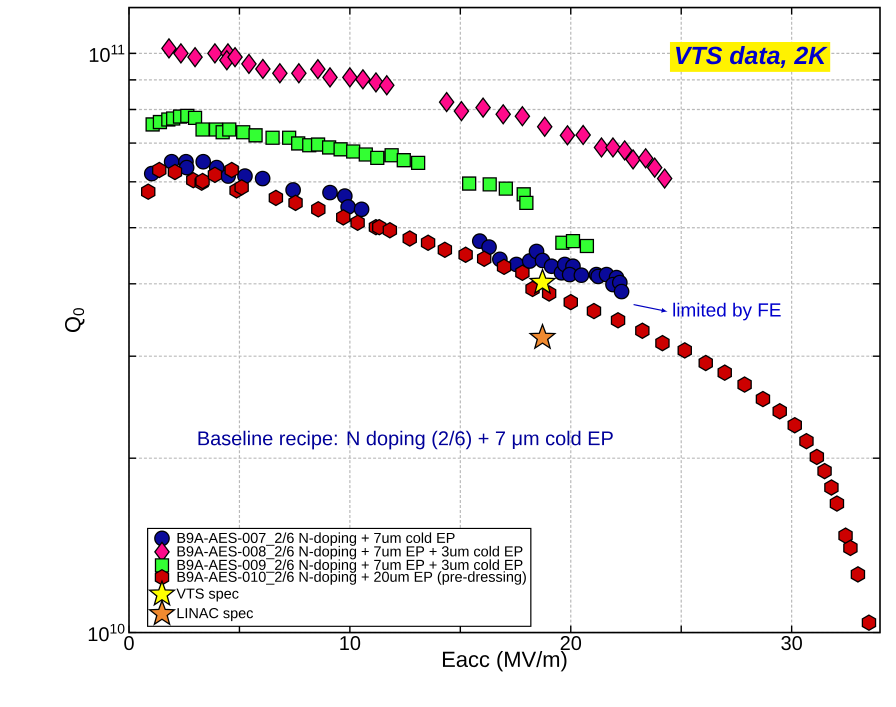 Image resolution: width=896 pixels, height=707 pixels. I want to click on y-tick-label: 10$^{10}$, so click(106, 633).